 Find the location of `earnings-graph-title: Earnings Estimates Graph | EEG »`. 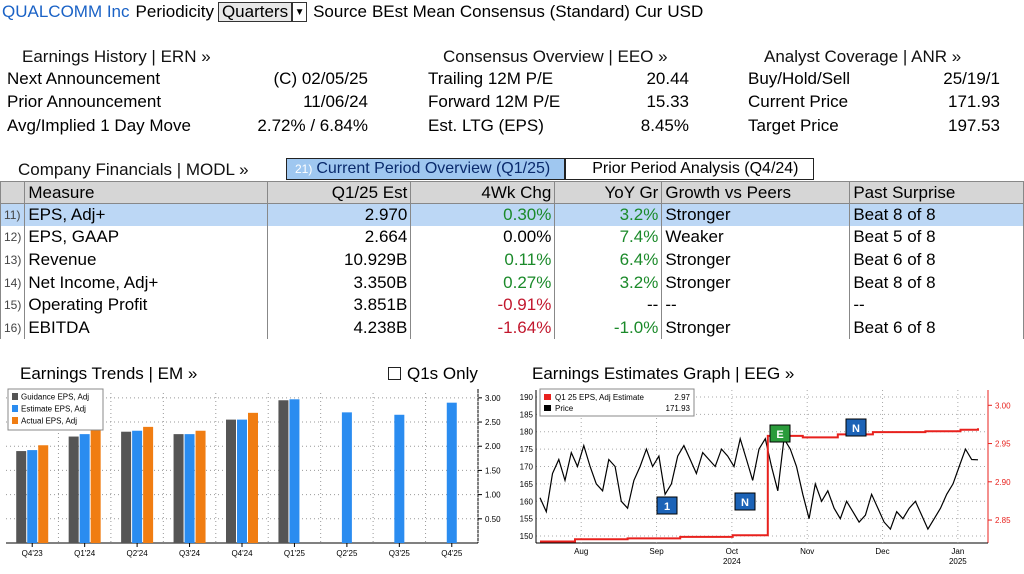

earnings-graph-title: Earnings Estimates Graph | EEG » is located at coordinates (663, 373).